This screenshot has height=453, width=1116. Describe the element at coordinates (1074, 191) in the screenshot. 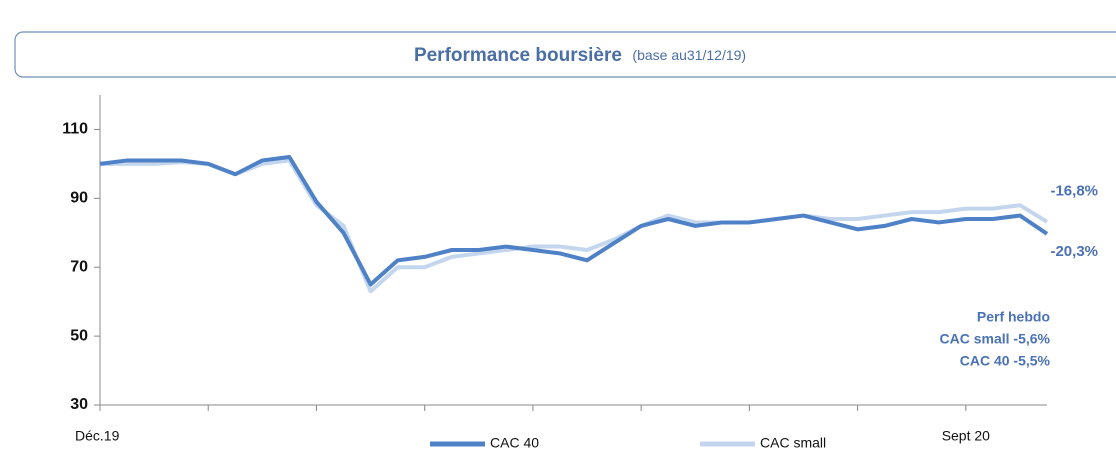

I see `end-label: -16,8%` at that location.